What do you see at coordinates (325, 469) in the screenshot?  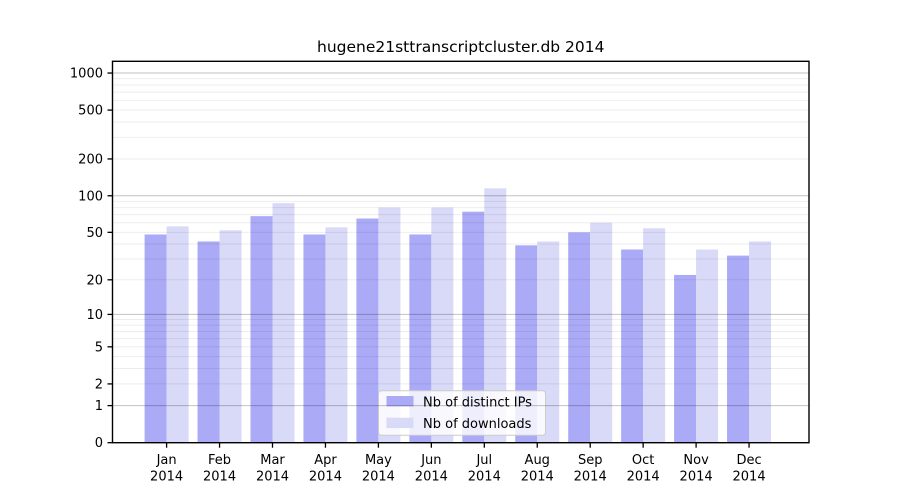 I see `x-axis-month-label: Apr 2014` at bounding box center [325, 469].